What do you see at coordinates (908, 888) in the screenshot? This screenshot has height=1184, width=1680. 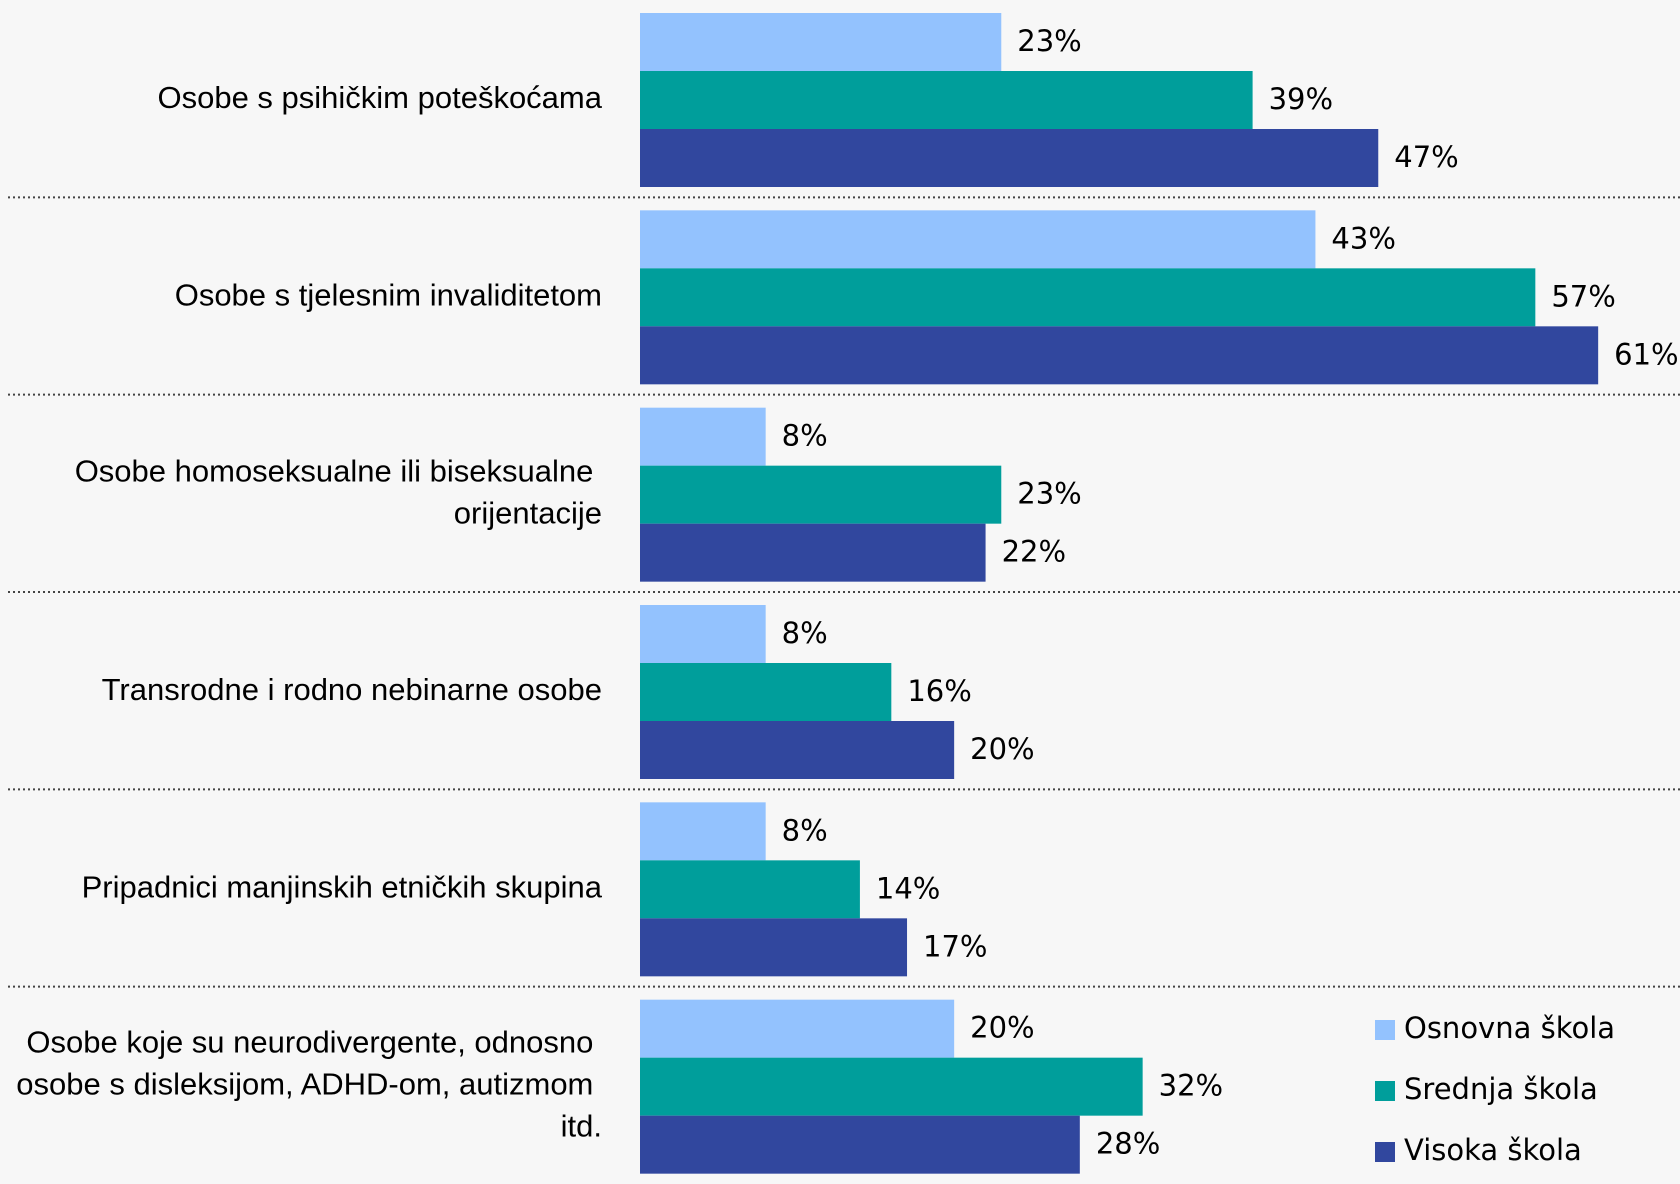 I see `value-label: 14%` at bounding box center [908, 888].